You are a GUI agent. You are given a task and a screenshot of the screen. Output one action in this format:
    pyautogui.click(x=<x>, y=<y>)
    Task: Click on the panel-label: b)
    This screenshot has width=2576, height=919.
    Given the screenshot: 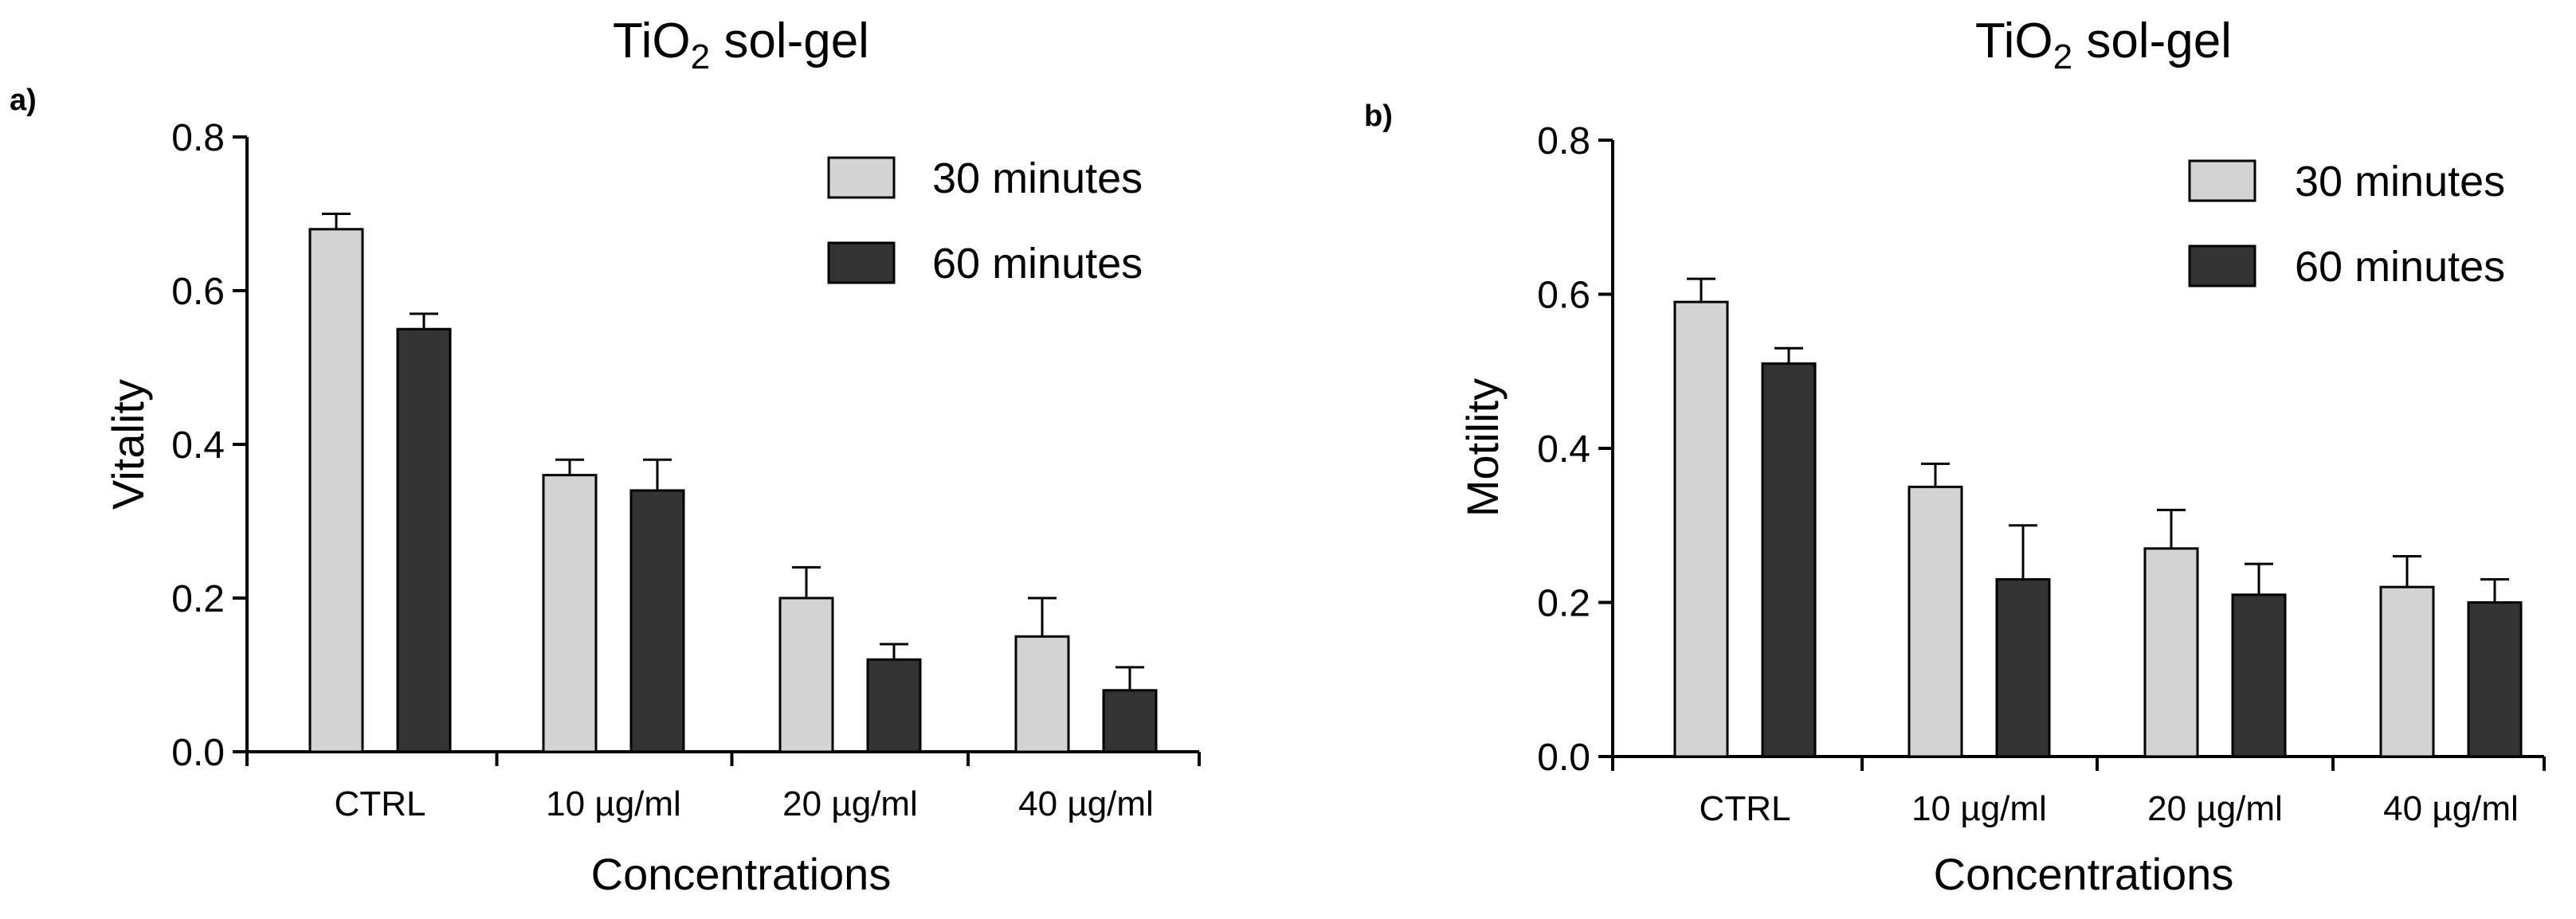 What is the action you would take?
    pyautogui.click(x=1378, y=117)
    